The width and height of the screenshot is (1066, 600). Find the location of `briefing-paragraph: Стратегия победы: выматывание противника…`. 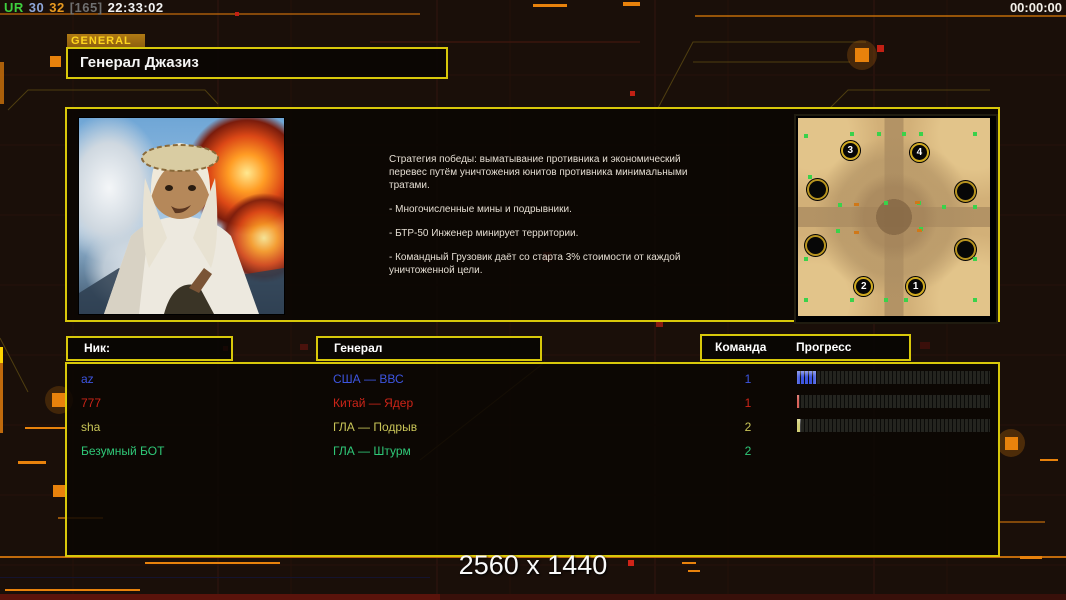

briefing-paragraph: Стратегия победы: выматывание противника… is located at coordinates (538, 172).